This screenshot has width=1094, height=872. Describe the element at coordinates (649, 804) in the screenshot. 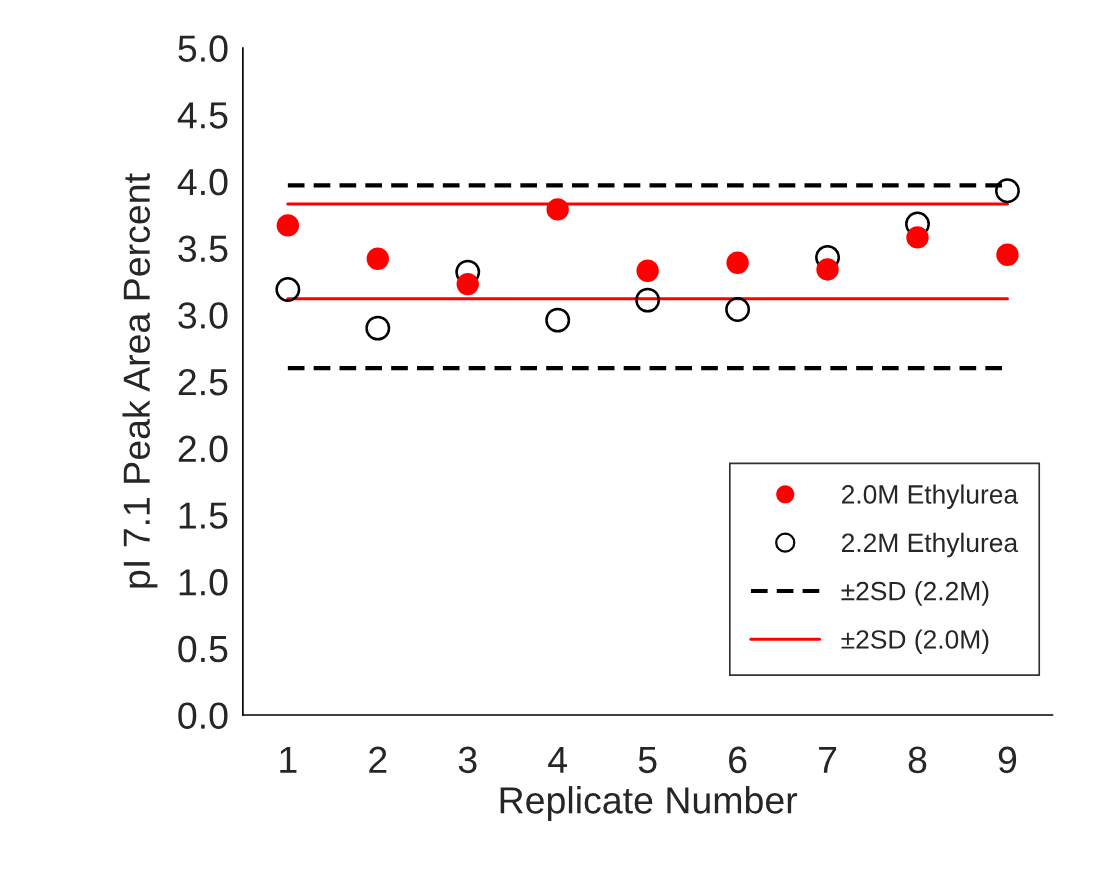

I see `x-axis-title: Replicate Number` at that location.